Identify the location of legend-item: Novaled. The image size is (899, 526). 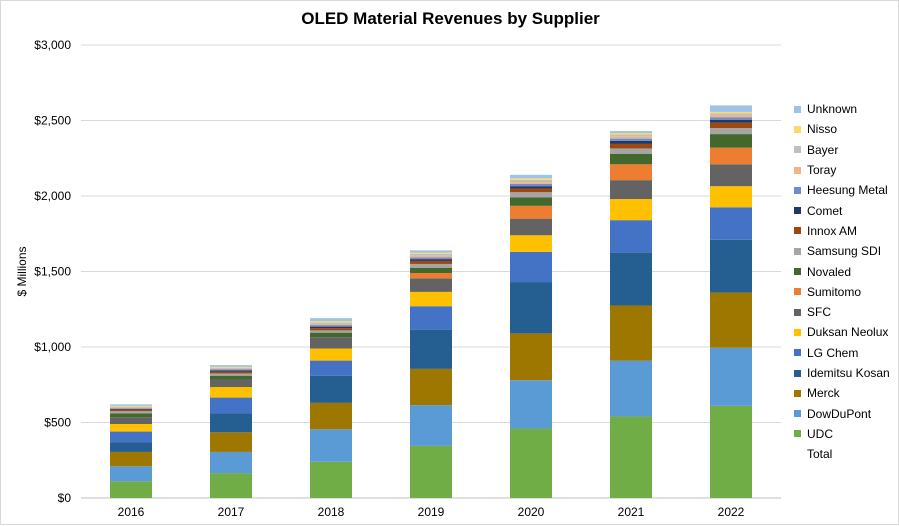
(846, 271).